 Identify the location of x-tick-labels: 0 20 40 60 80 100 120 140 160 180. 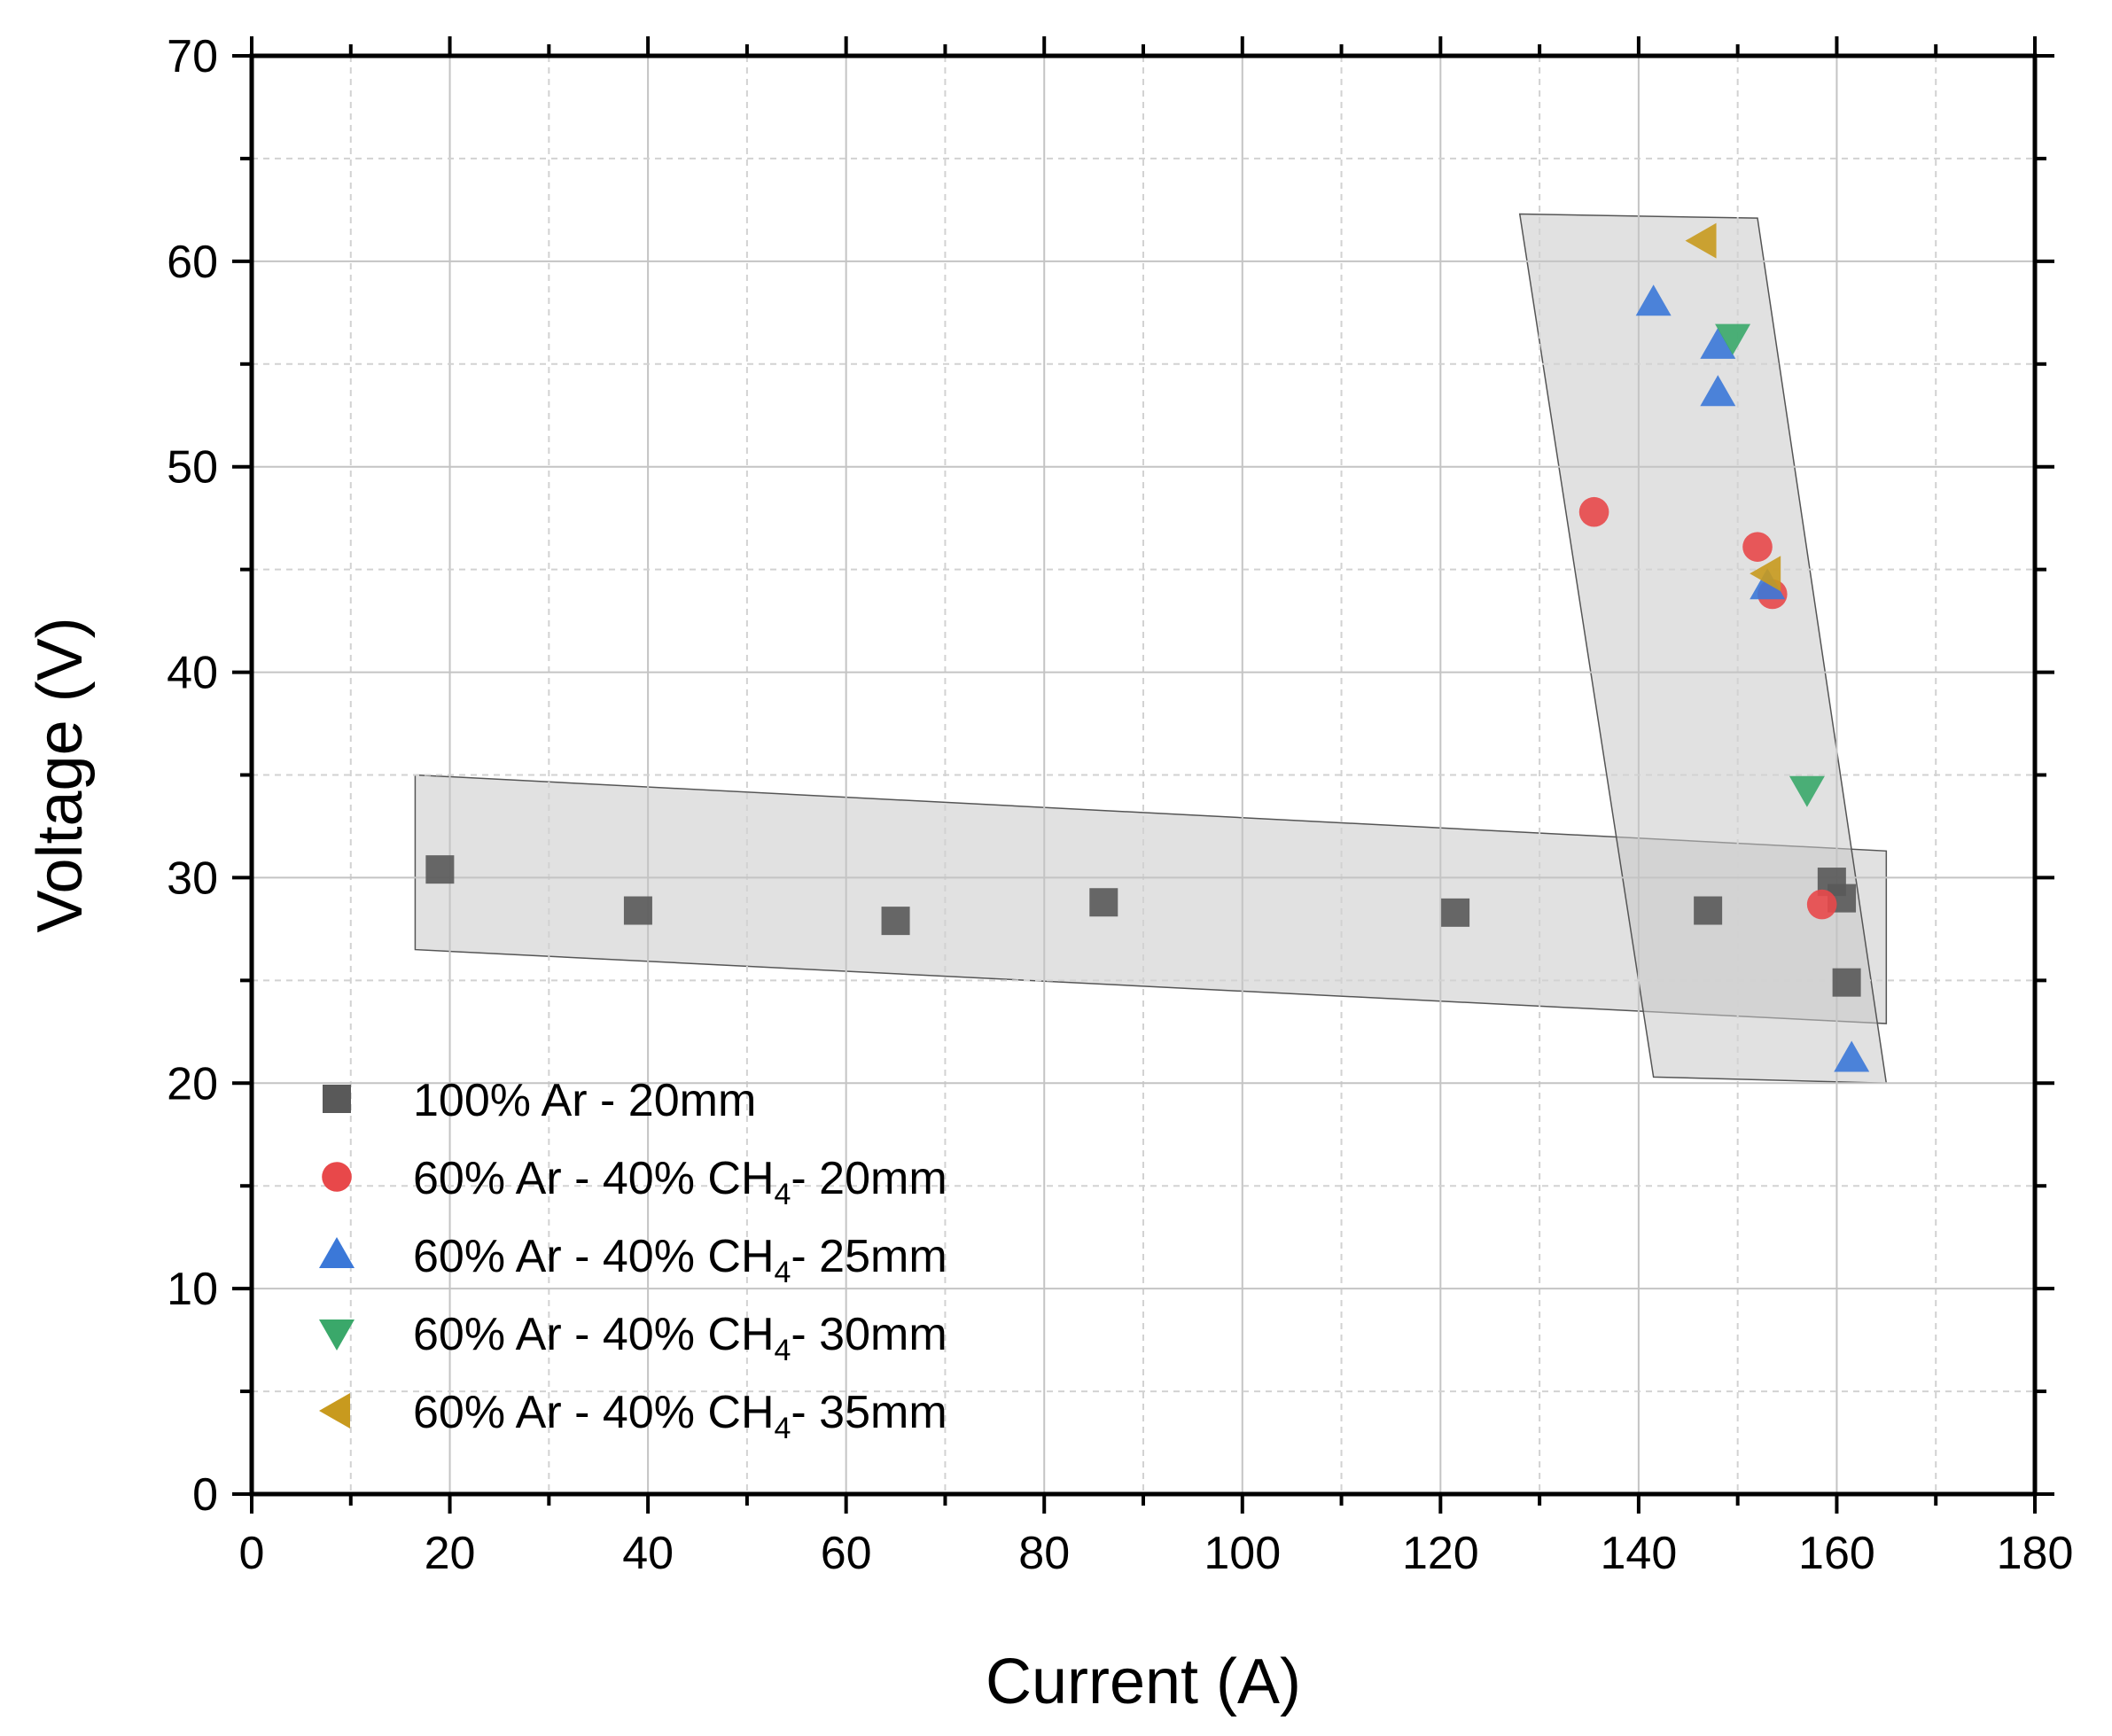
(1157, 1553).